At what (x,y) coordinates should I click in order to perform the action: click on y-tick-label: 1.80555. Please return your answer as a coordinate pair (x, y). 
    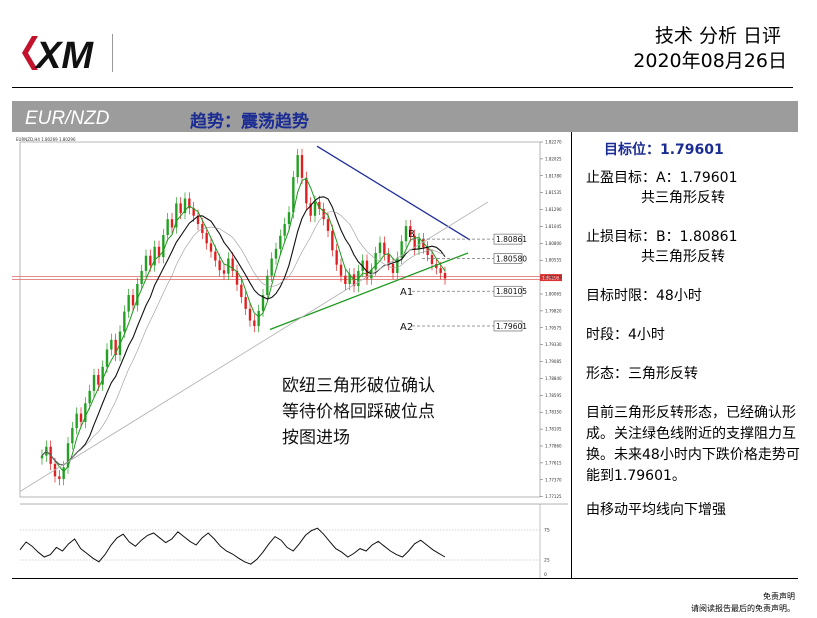
    Looking at the image, I should click on (553, 260).